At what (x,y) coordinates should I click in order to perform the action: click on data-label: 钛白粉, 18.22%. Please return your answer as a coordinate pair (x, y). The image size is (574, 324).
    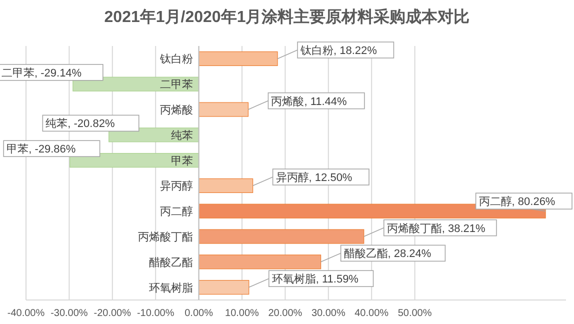
    Looking at the image, I should click on (339, 51).